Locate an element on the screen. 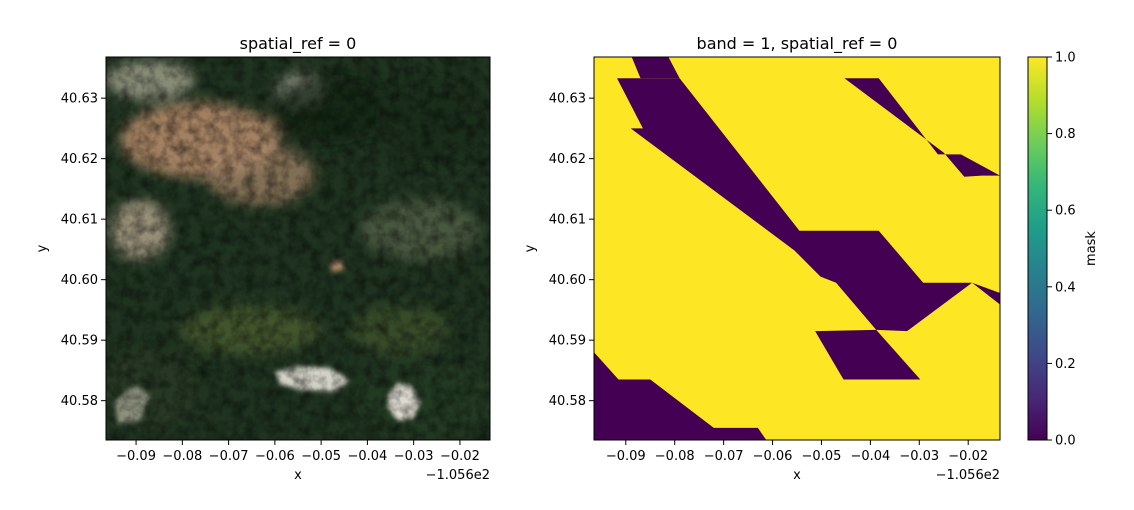 The width and height of the screenshot is (1134, 510). left-y-axis-label: y is located at coordinates (42, 248).